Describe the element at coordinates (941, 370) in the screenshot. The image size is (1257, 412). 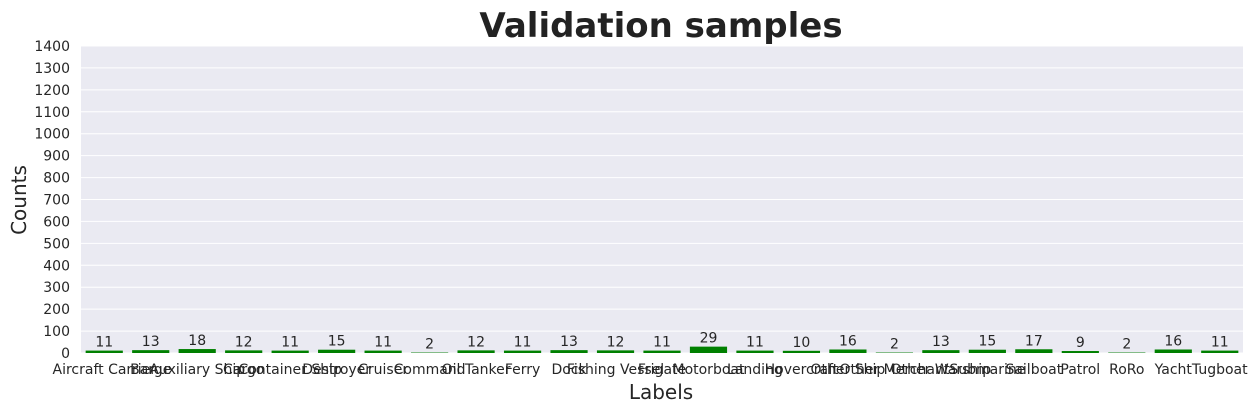
I see `x-tick-label: Other Warship` at that location.